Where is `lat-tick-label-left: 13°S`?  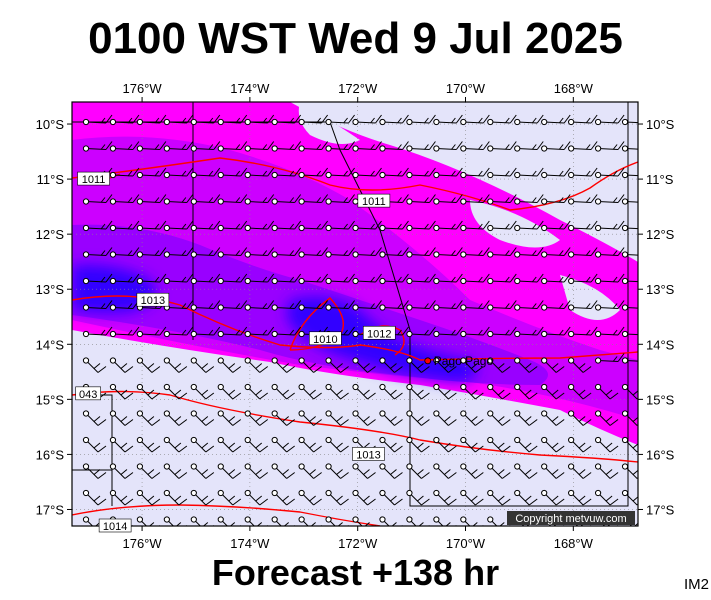
lat-tick-label-left: 13°S is located at coordinates (50, 289).